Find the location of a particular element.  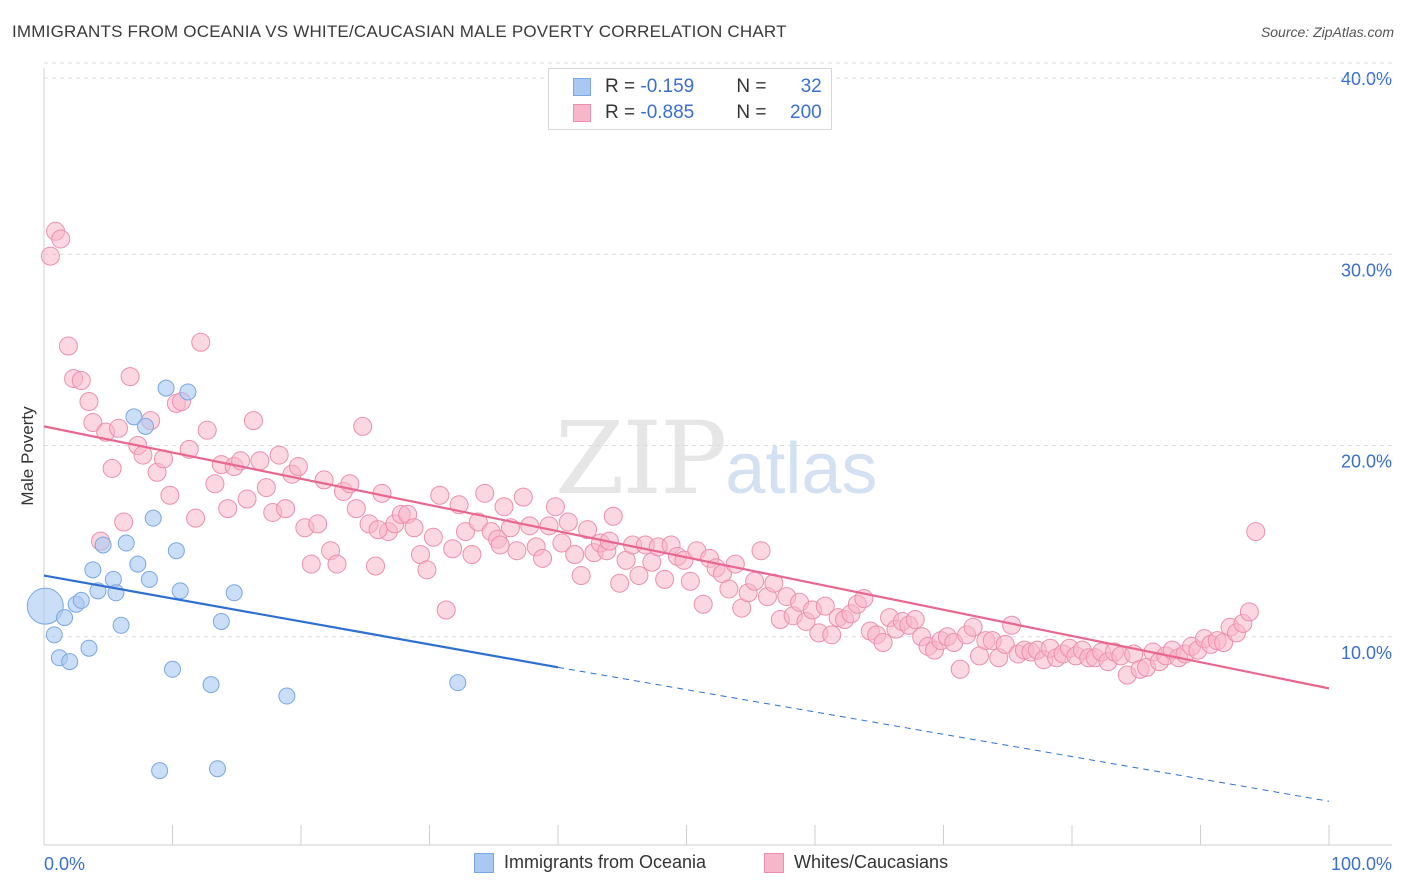

legend-n-value: 32 is located at coordinates (811, 86).